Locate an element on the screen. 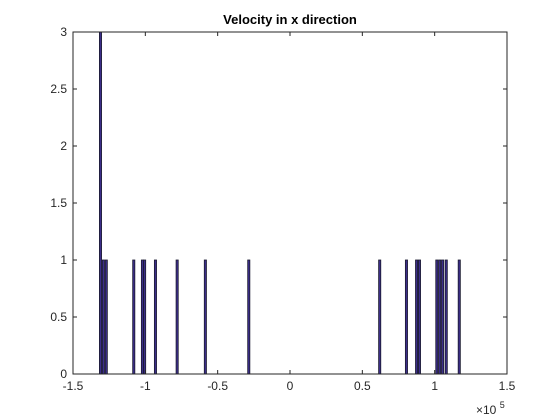  y-tick-label: 1 is located at coordinates (63, 260).